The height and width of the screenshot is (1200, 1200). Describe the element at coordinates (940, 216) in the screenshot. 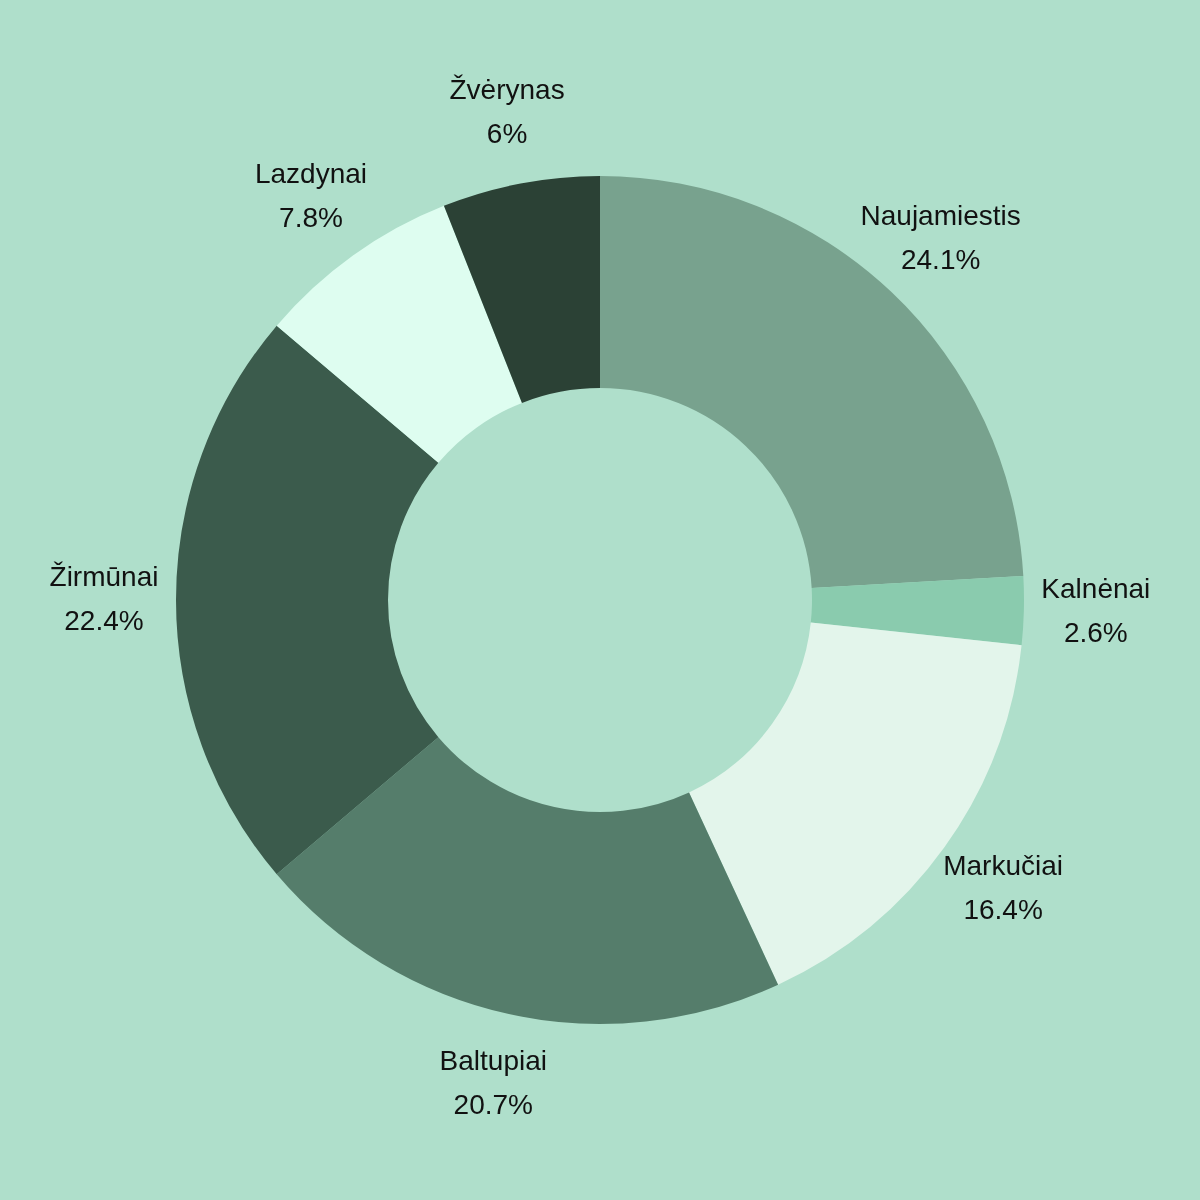

I see `slice-label: Naujamiestis` at that location.